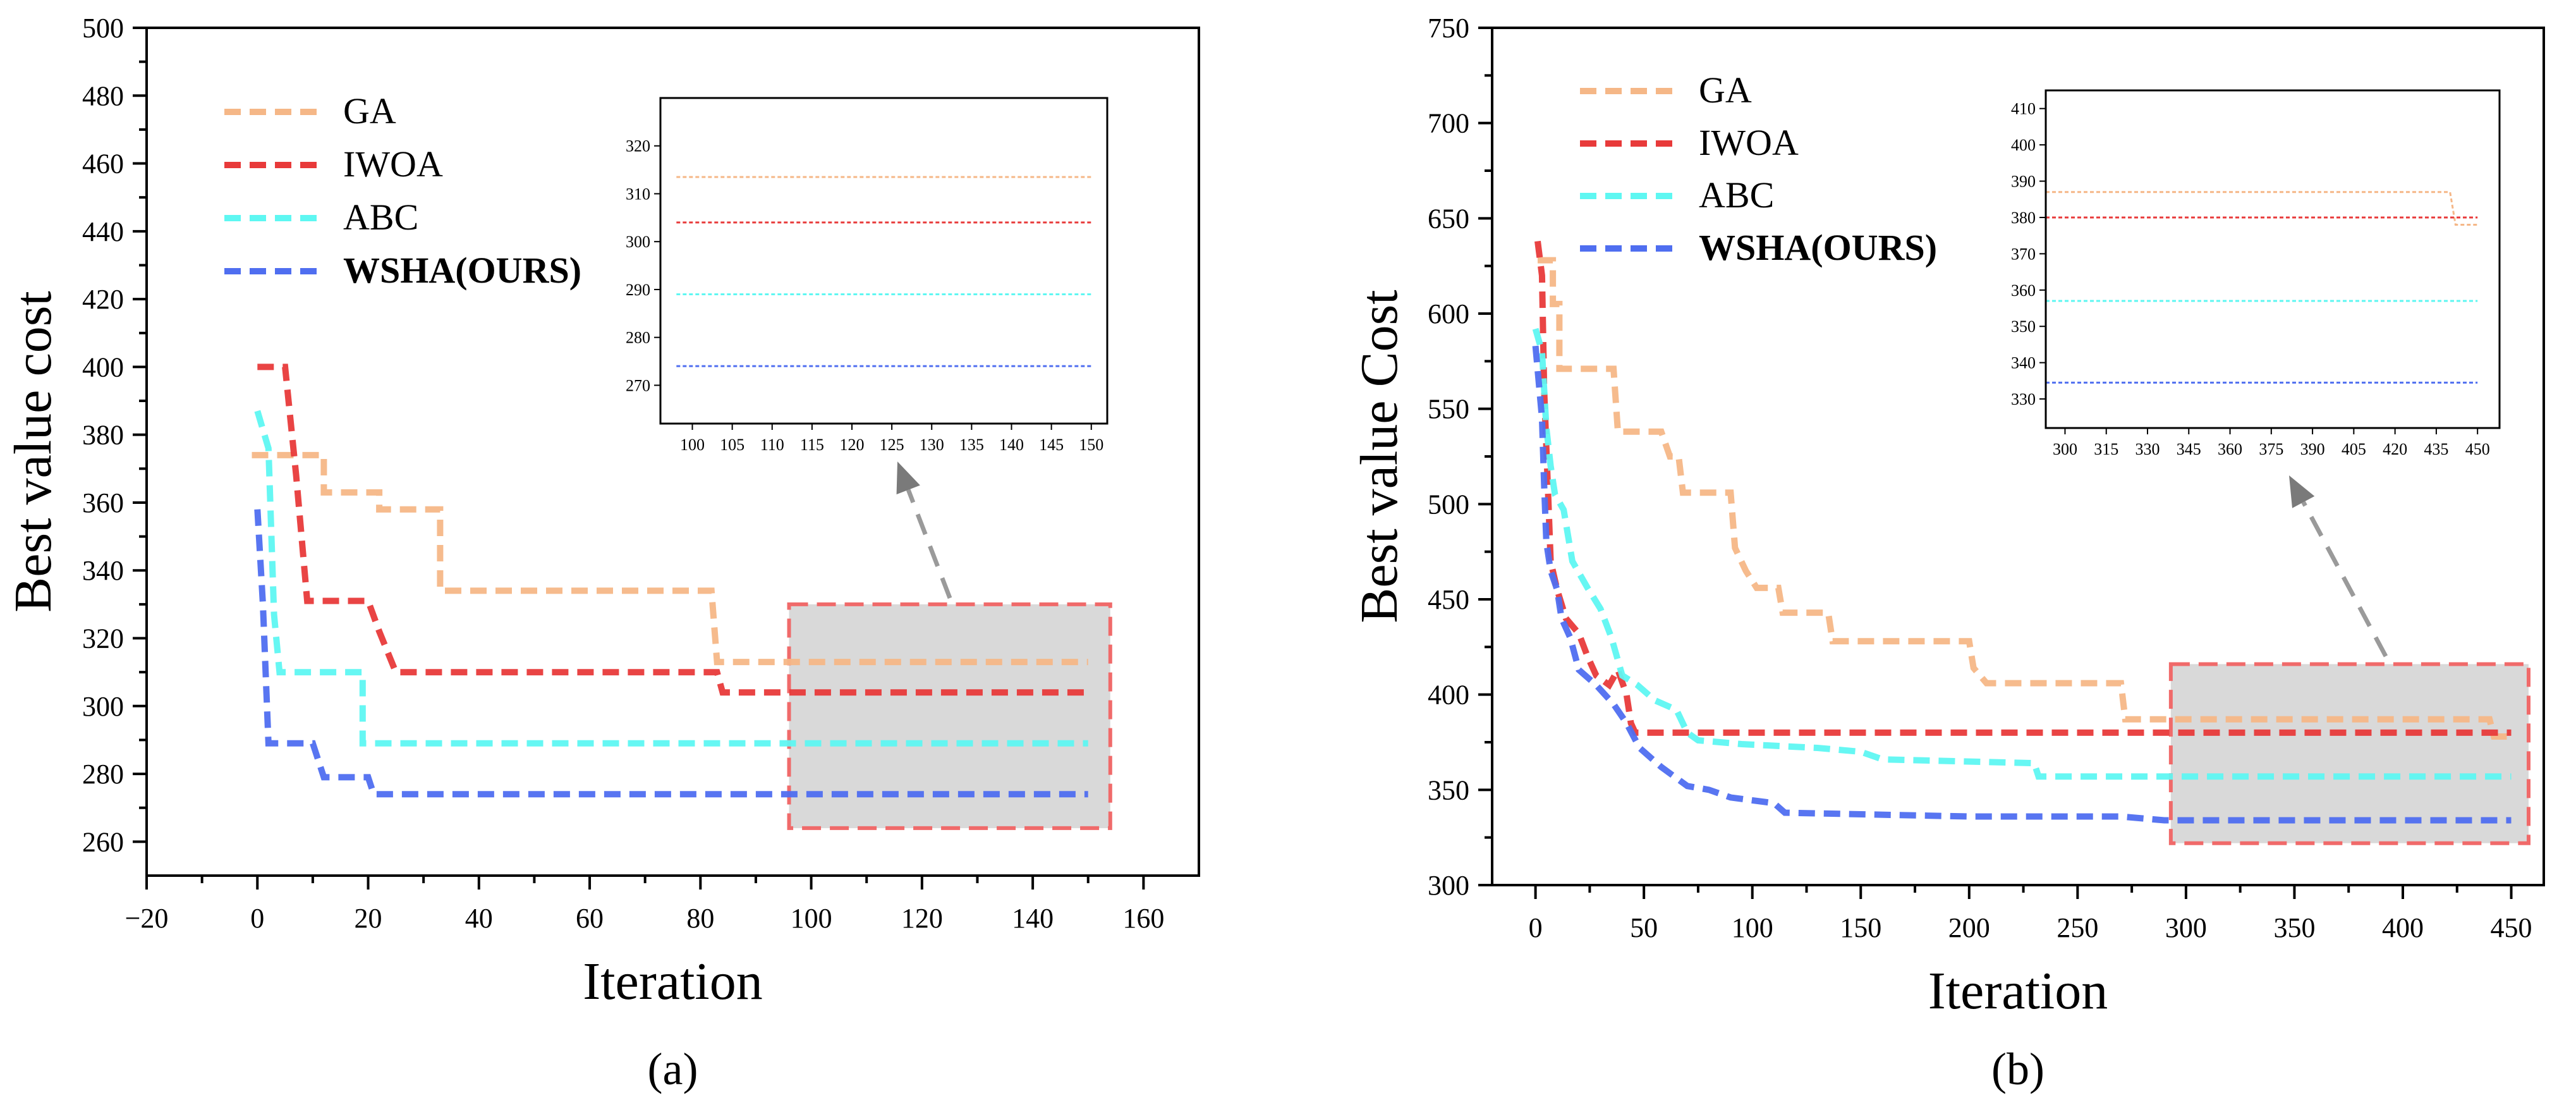  I want to click on x-tick-label: 300, so click(2186, 927).